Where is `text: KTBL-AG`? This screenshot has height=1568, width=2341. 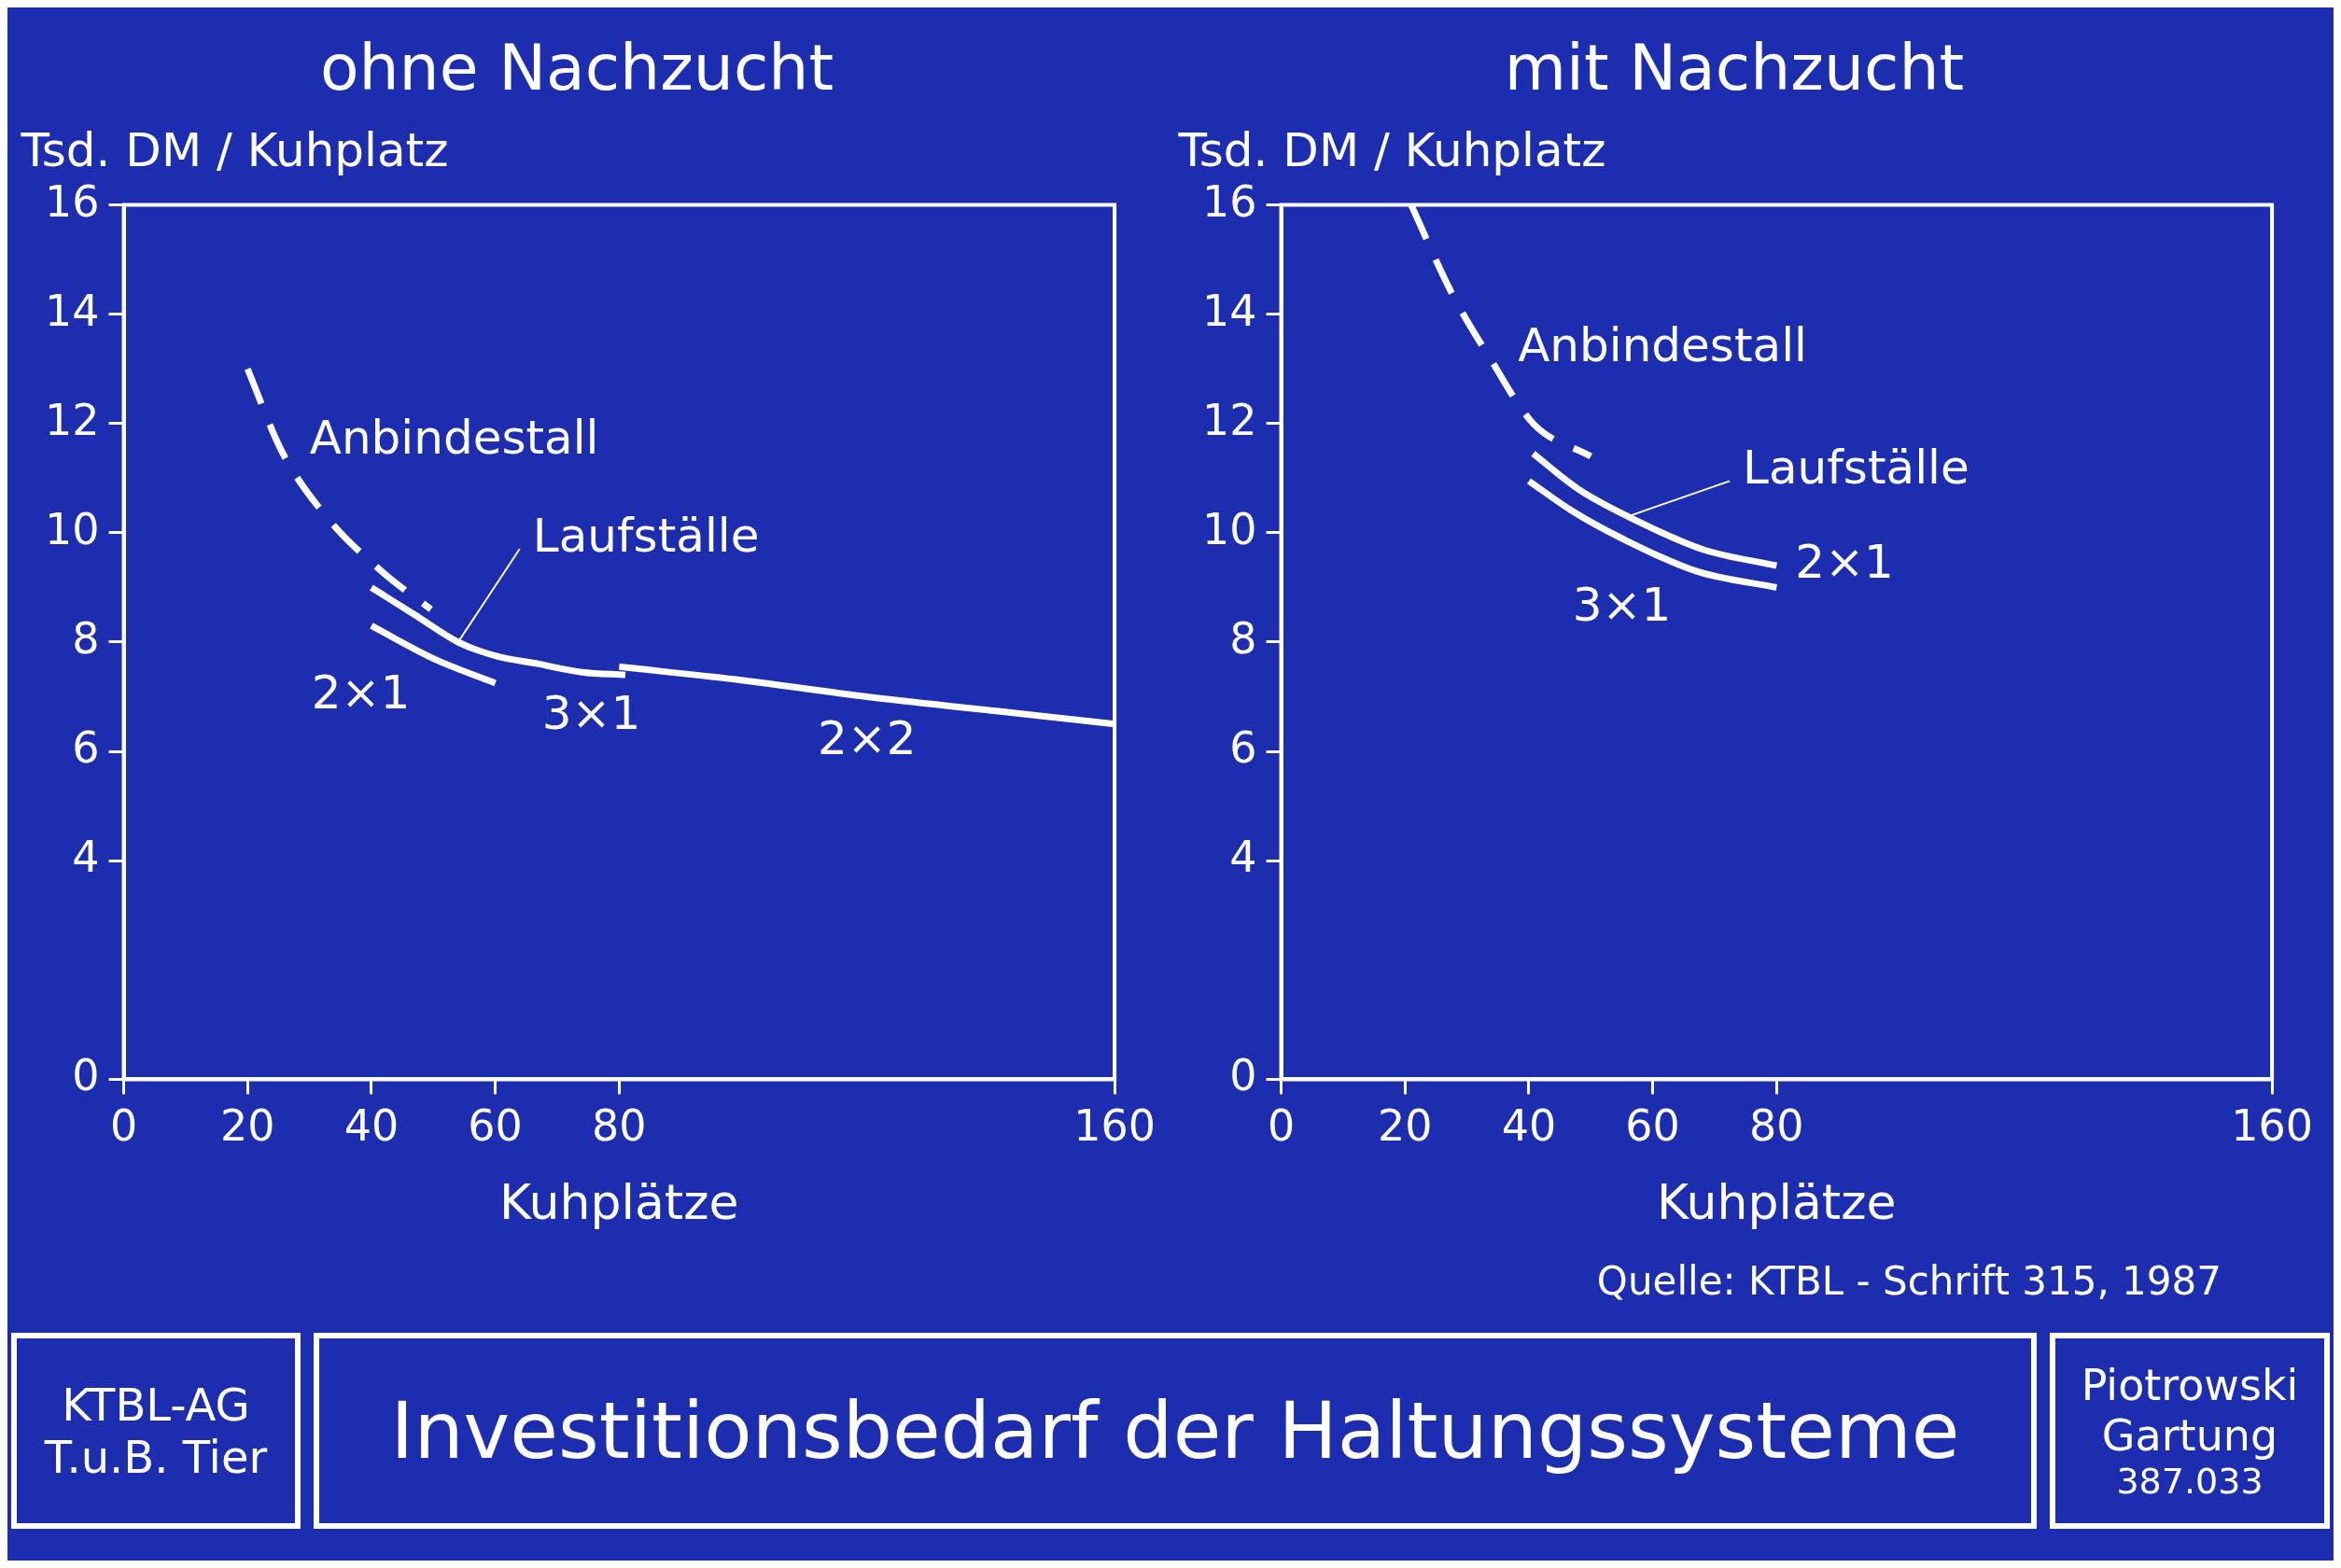 text: KTBL-AG is located at coordinates (156, 1405).